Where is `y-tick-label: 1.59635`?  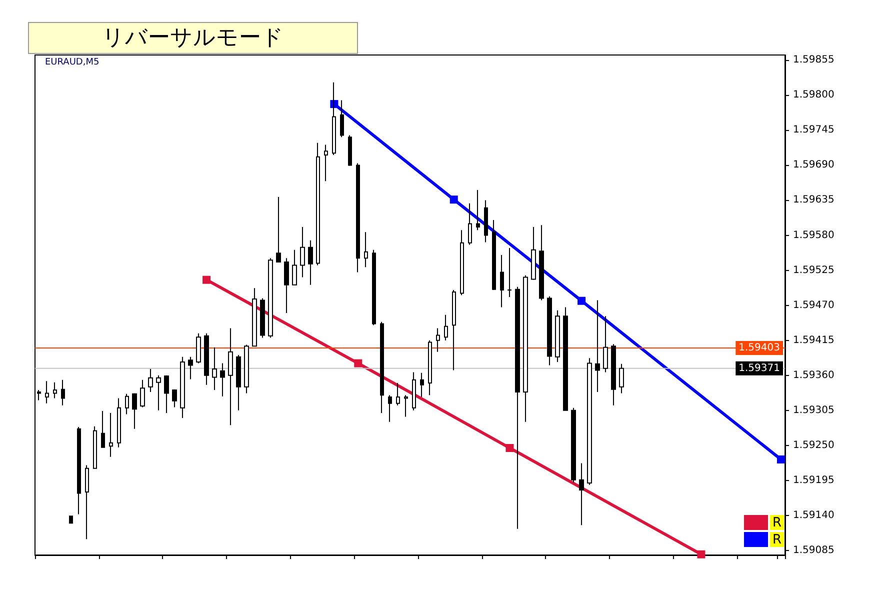 y-tick-label: 1.59635 is located at coordinates (813, 200).